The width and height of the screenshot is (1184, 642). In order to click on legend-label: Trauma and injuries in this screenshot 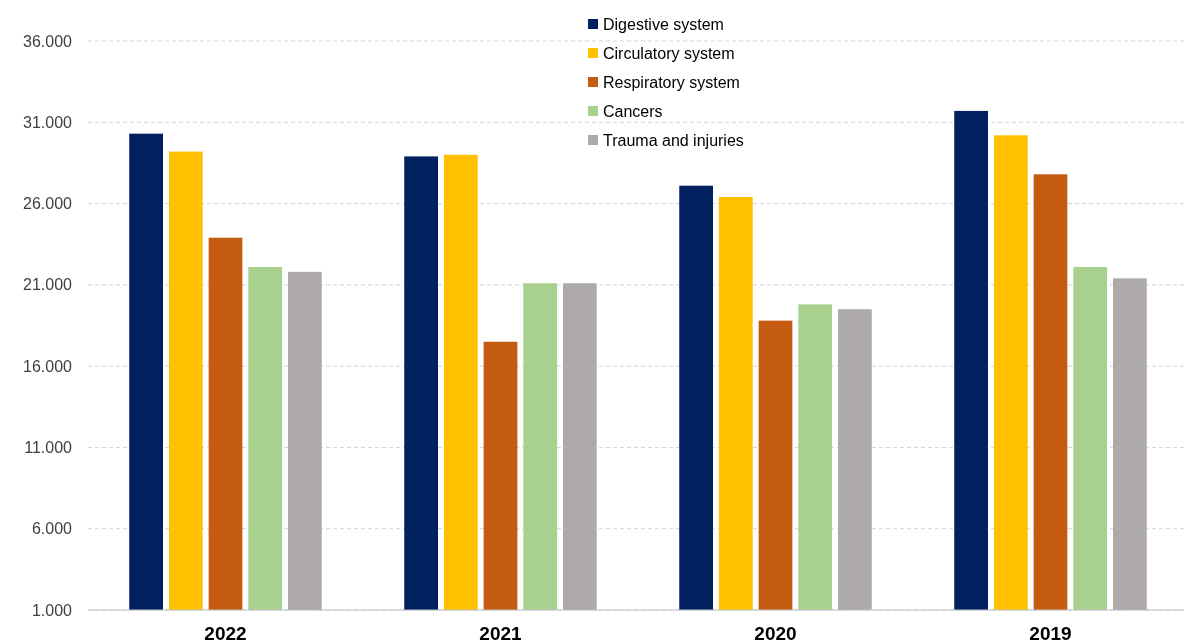, I will do `click(673, 140)`.